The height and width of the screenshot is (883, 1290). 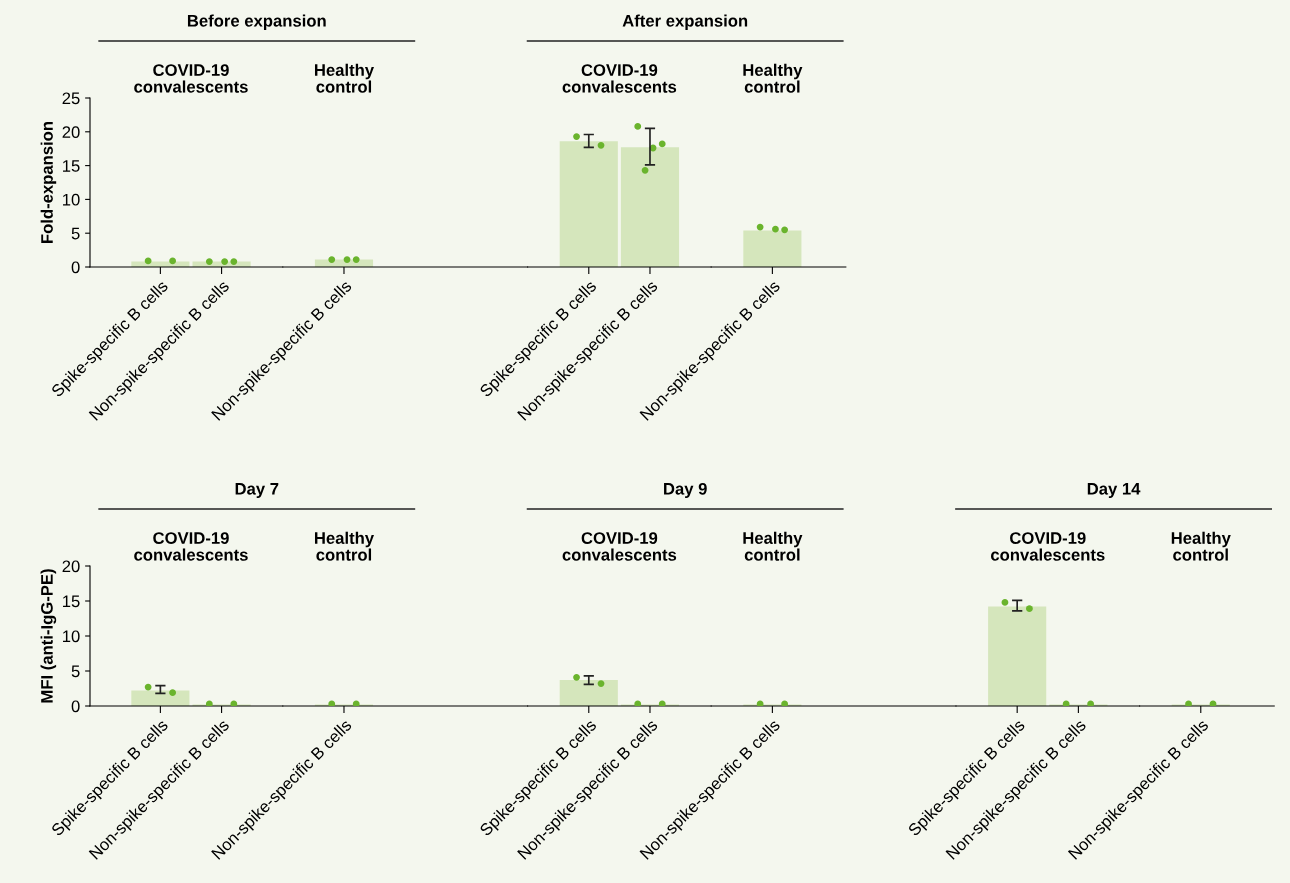 What do you see at coordinates (48, 636) in the screenshot?
I see `y-axis-title: MFI (anti-IgG-PE)` at bounding box center [48, 636].